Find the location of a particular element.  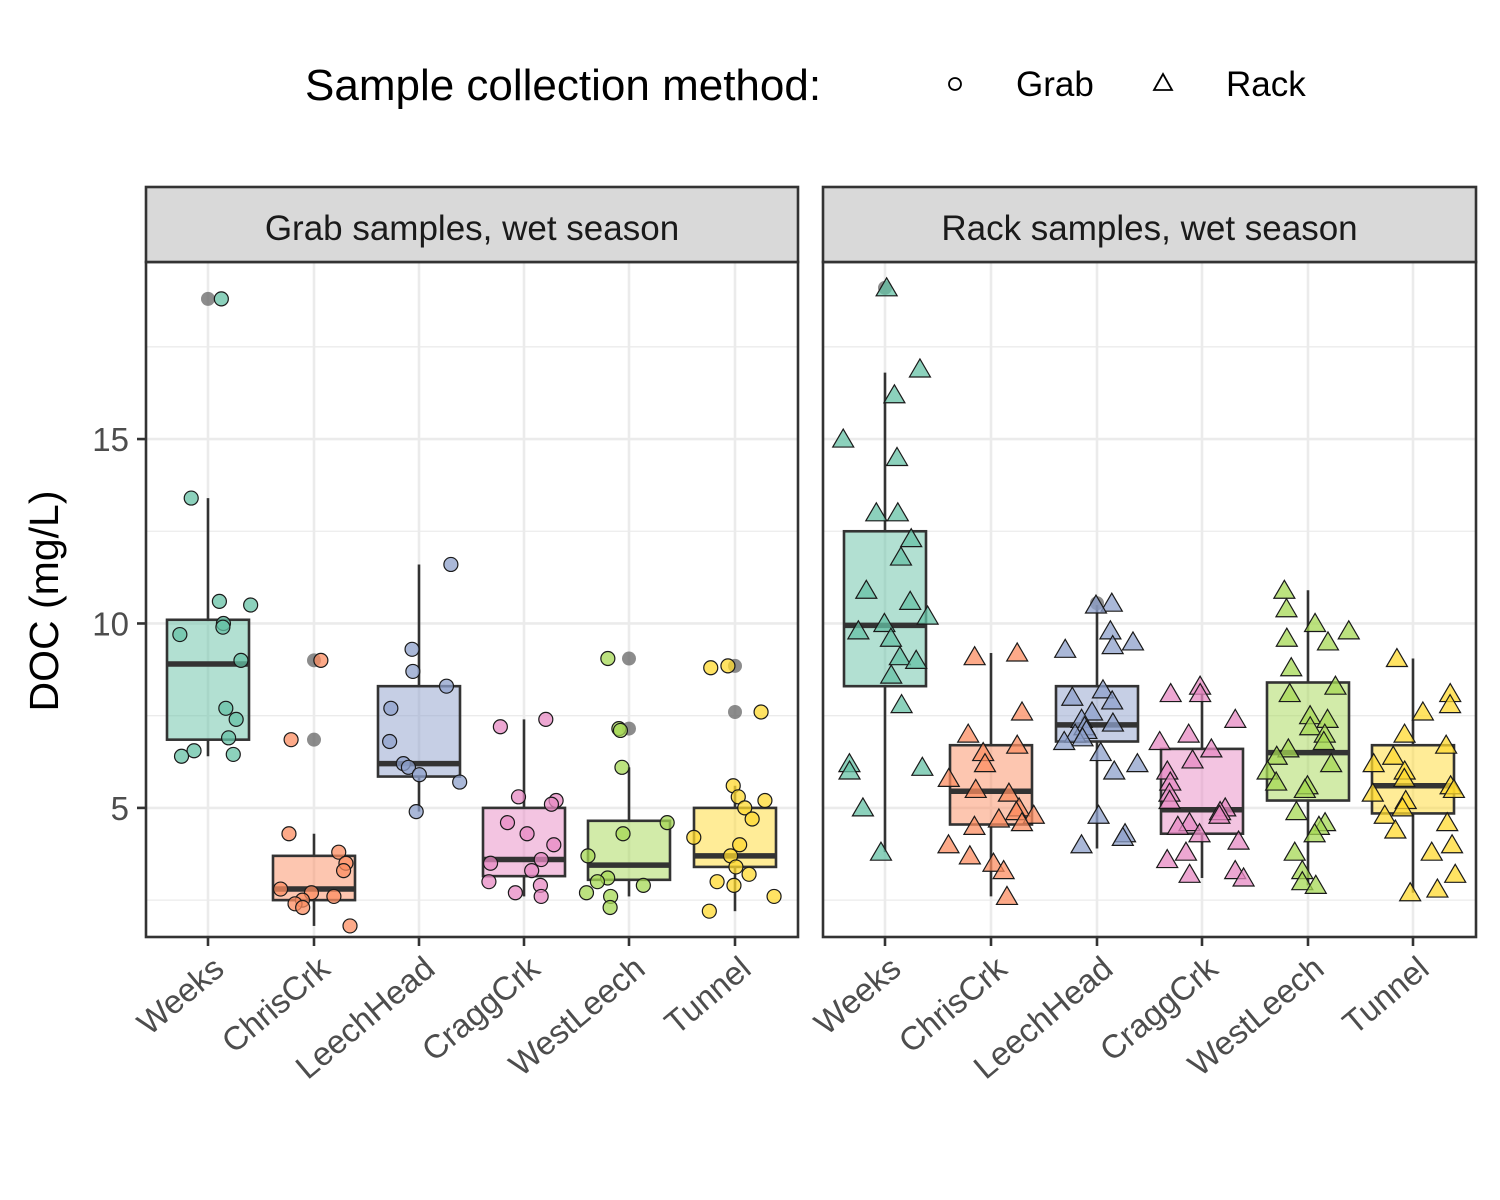

strip-background is located at coordinates (1149, 224).